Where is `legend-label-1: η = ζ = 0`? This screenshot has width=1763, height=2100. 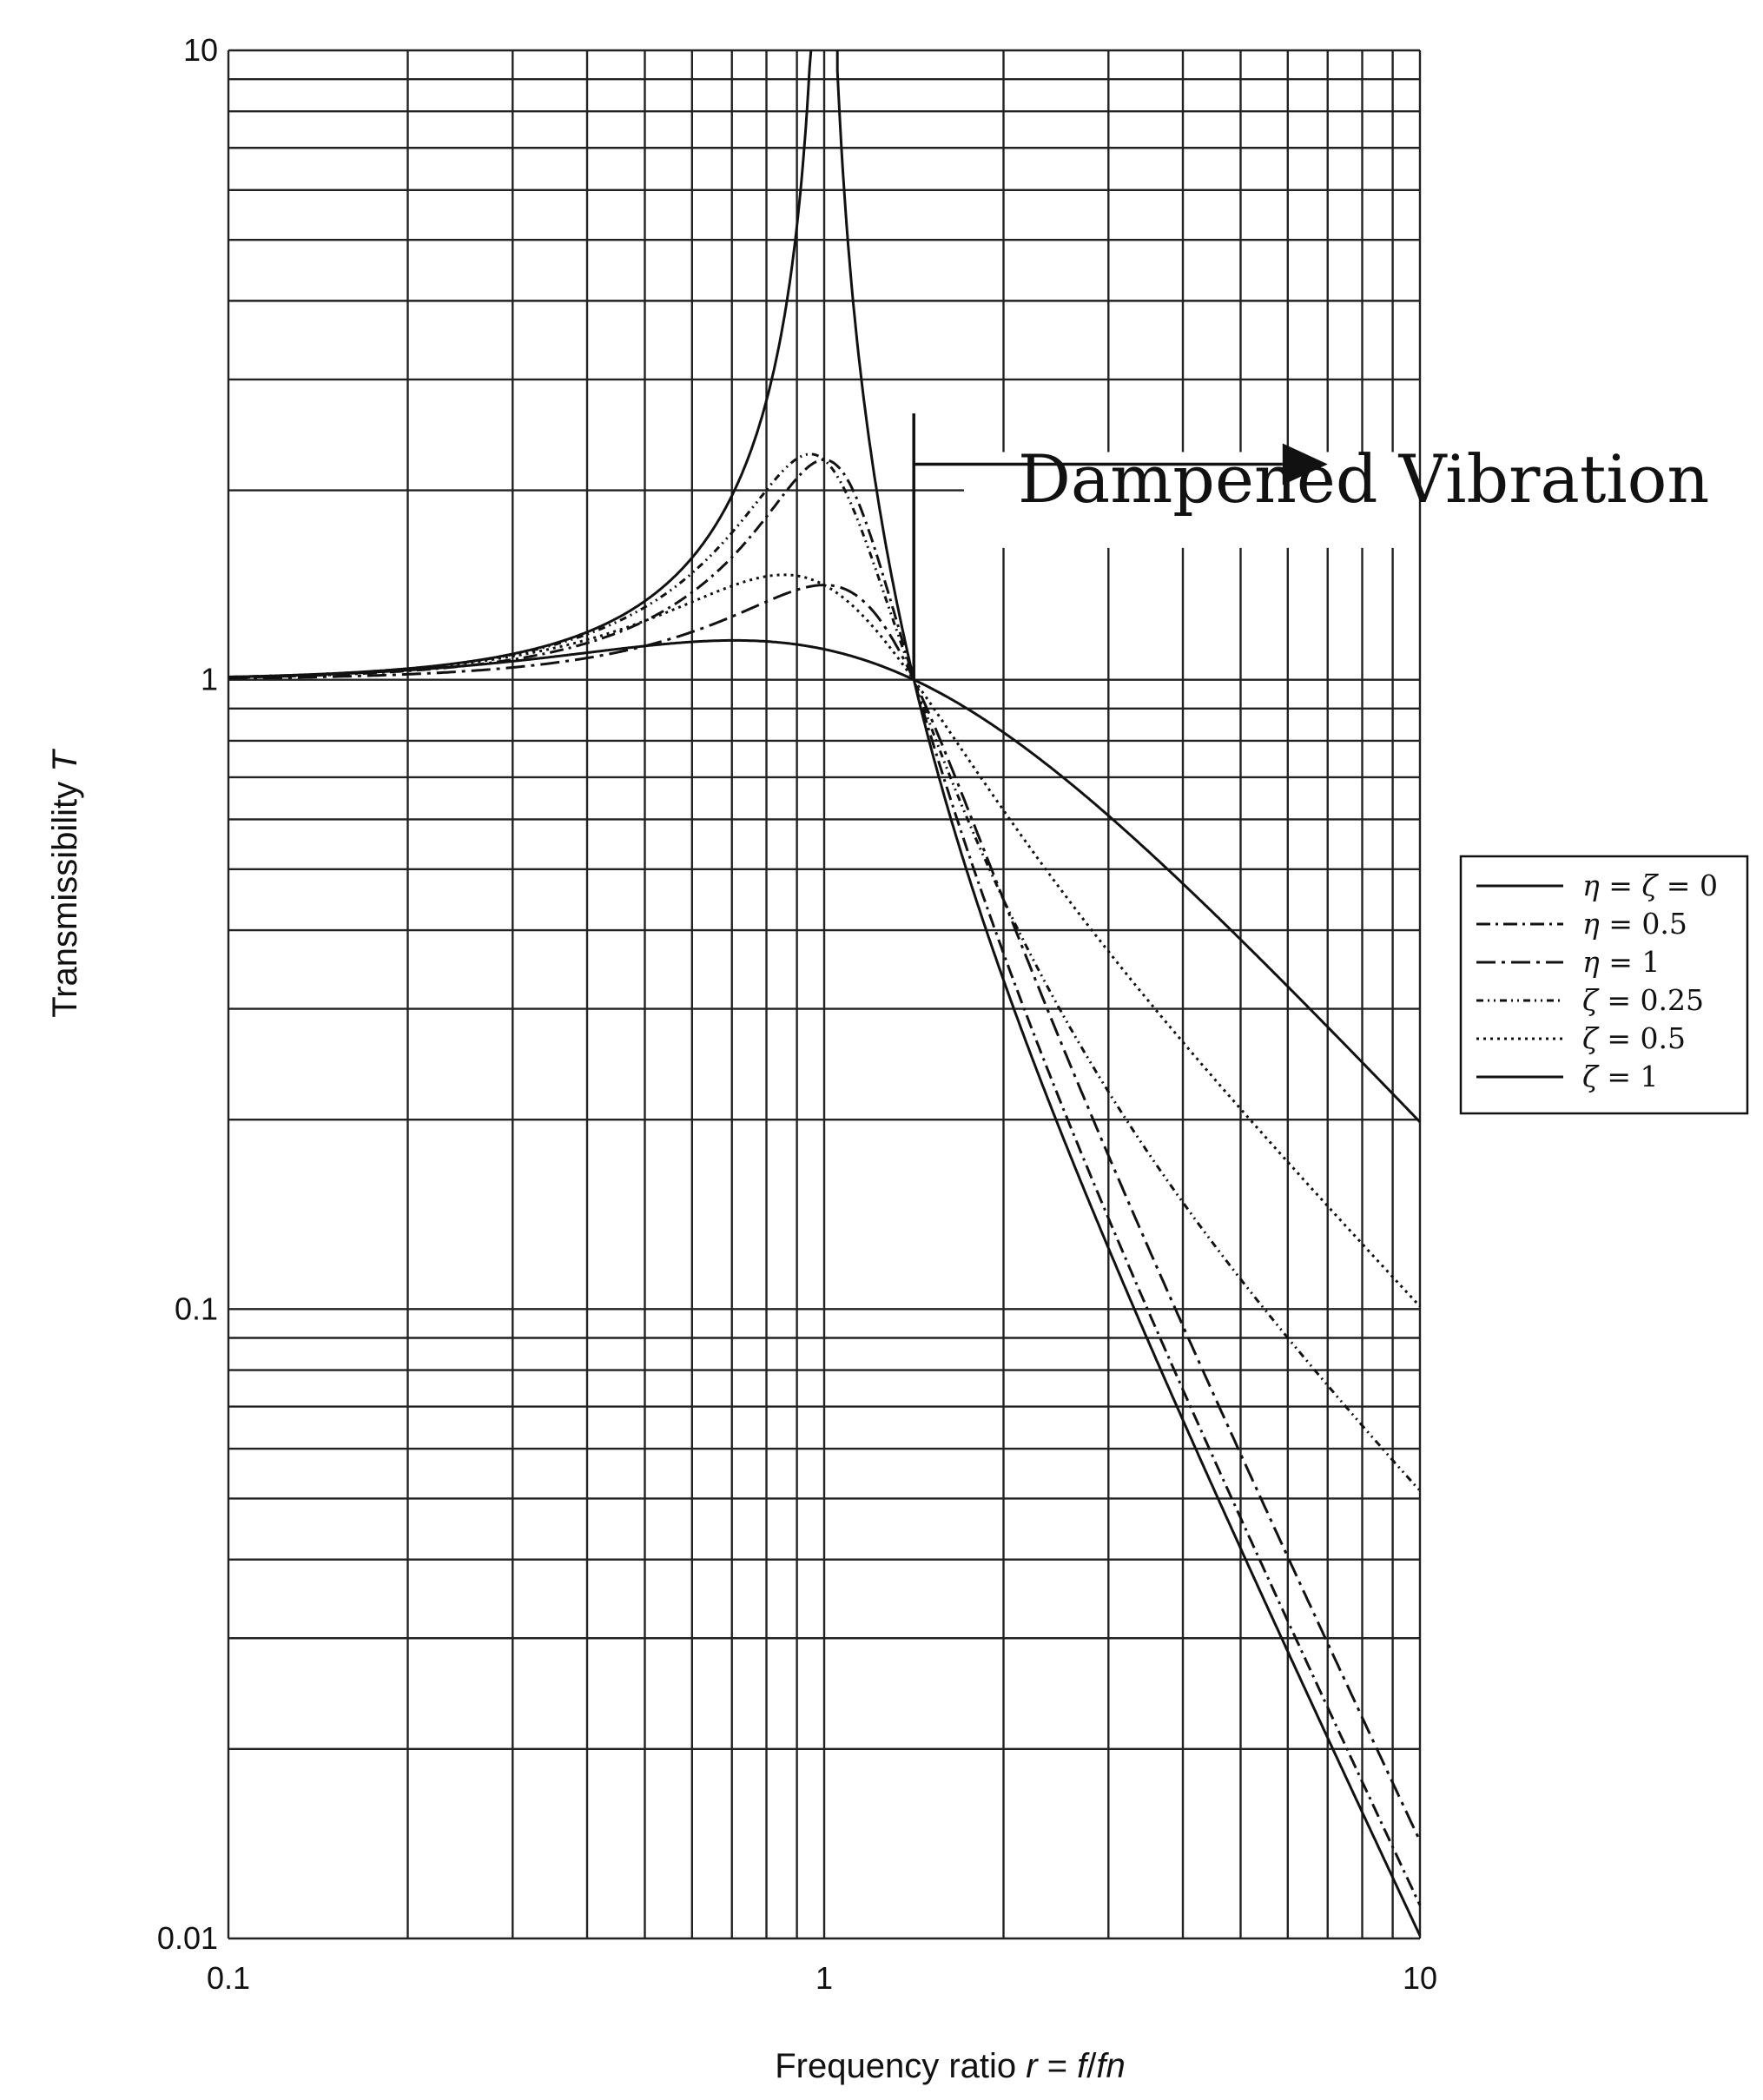
legend-label-1: η = ζ = 0 is located at coordinates (1650, 885).